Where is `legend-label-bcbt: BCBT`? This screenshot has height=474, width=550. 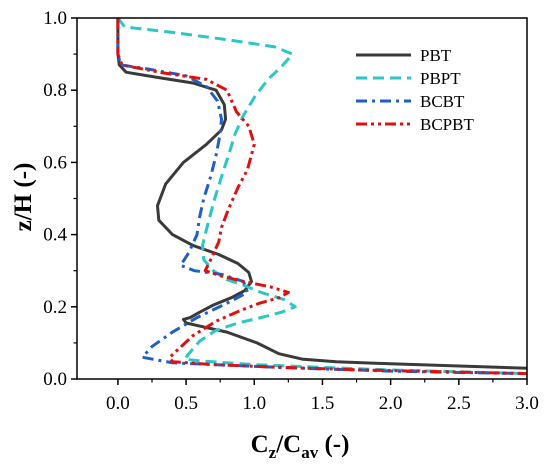
legend-label-bcbt: BCBT is located at coordinates (442, 101).